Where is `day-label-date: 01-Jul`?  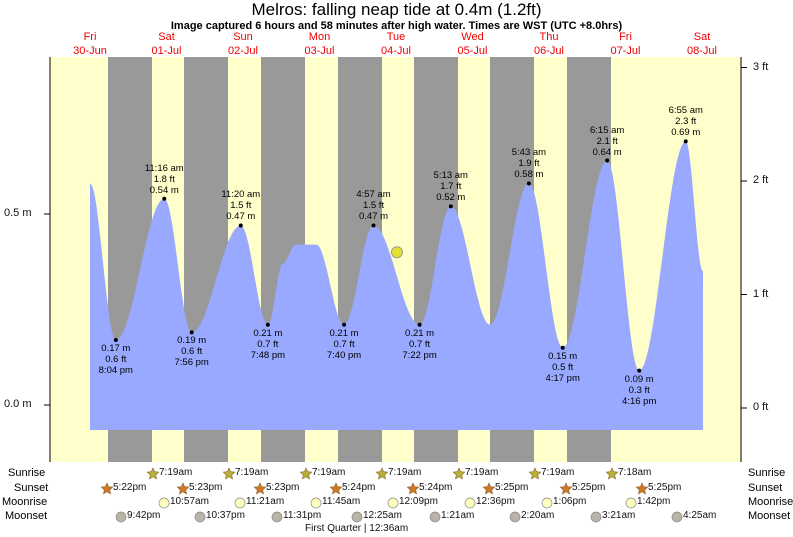 day-label-date: 01-Jul is located at coordinates (166, 51).